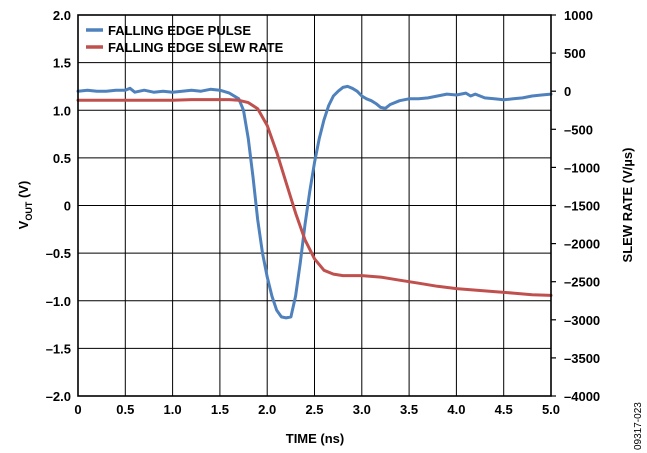 The height and width of the screenshot is (453, 647). Describe the element at coordinates (582, 282) in the screenshot. I see `y2-tick-label: –2500` at that location.